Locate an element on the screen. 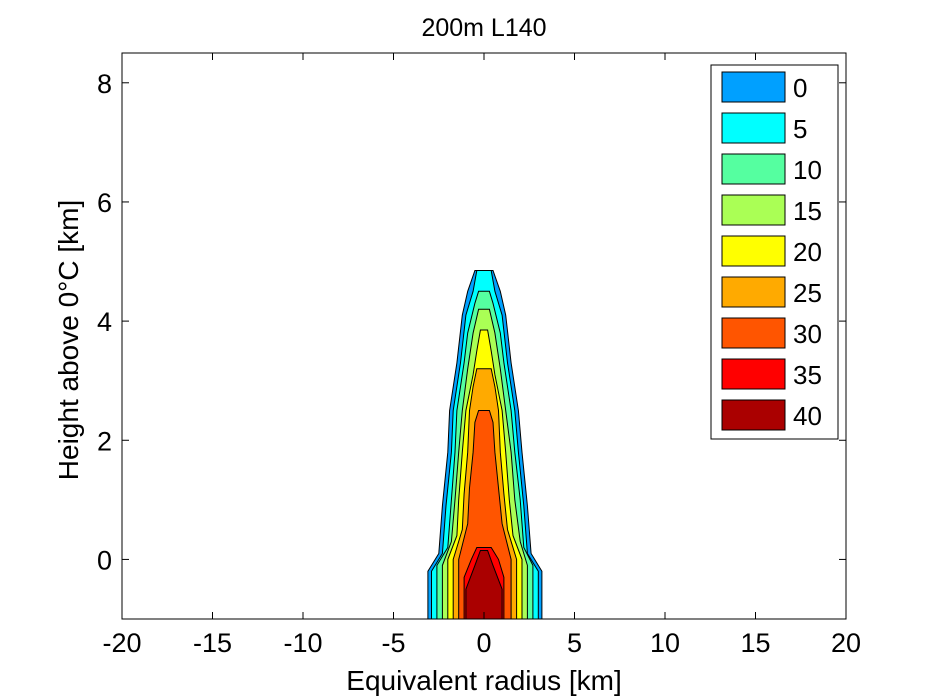 This screenshot has height=700, width=934. x-tick-label: 0 is located at coordinates (483, 643).